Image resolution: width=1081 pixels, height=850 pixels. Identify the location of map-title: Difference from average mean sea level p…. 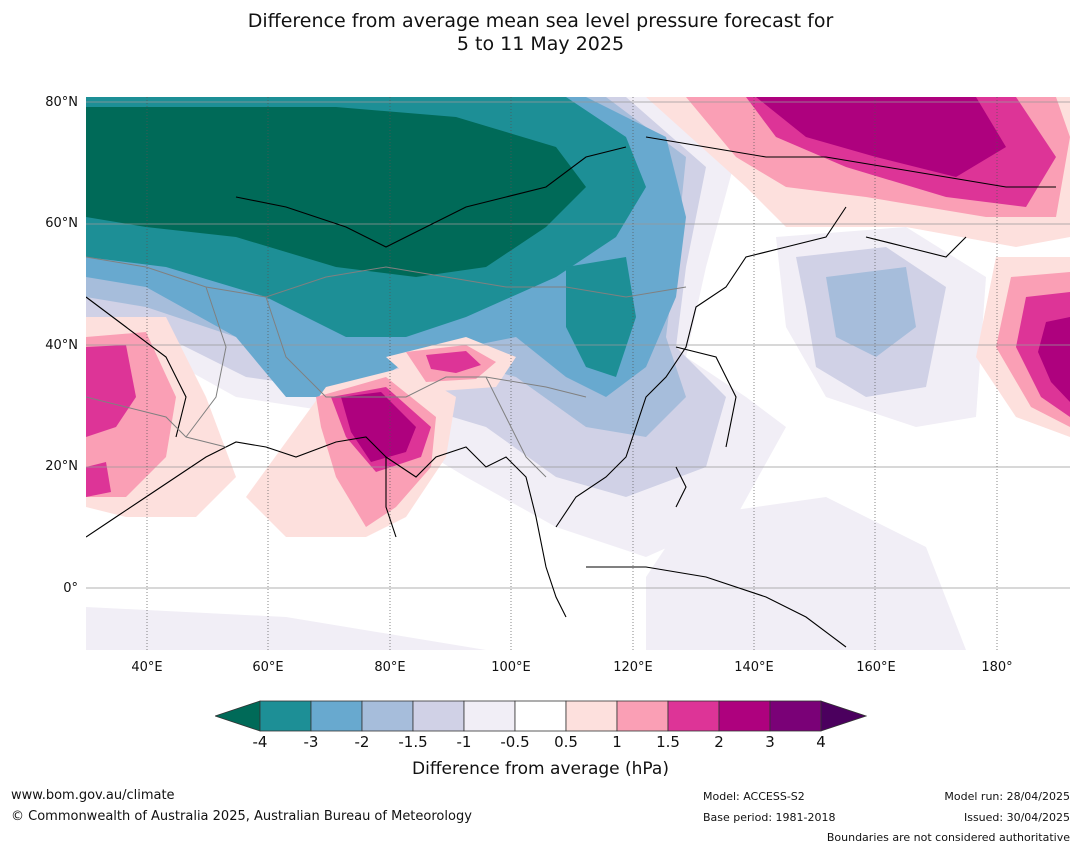
(540, 33).